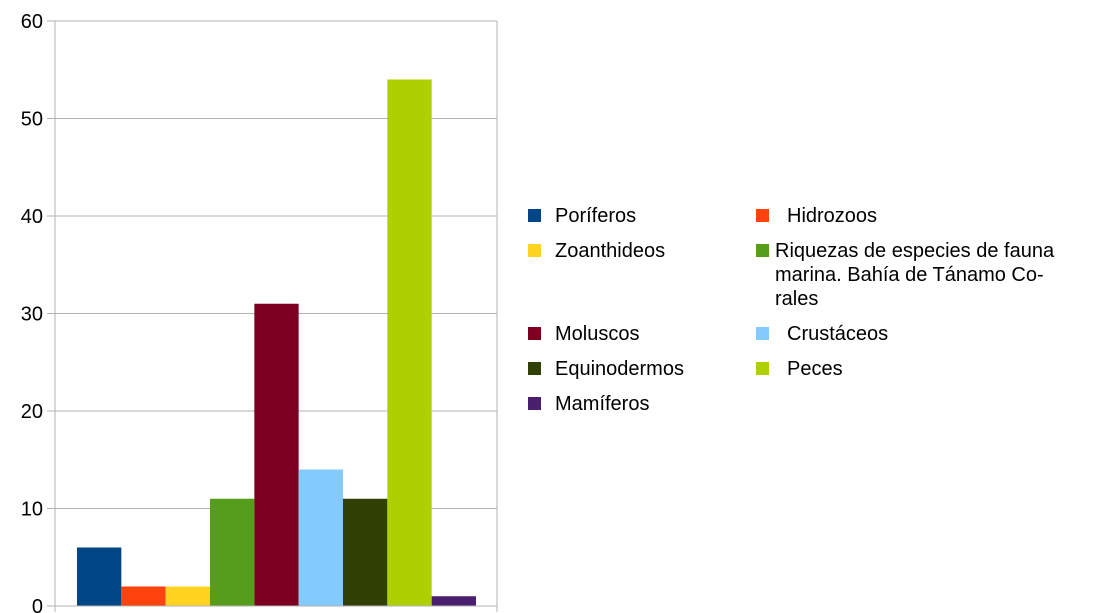 Image resolution: width=1106 pixels, height=613 pixels. I want to click on bar-equinodermos, so click(365, 552).